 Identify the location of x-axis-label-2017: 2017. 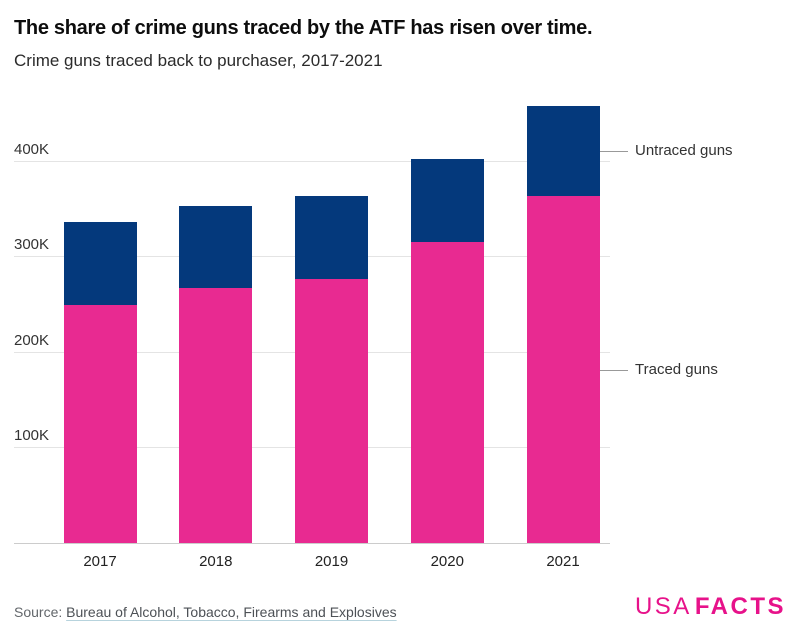
(100, 561).